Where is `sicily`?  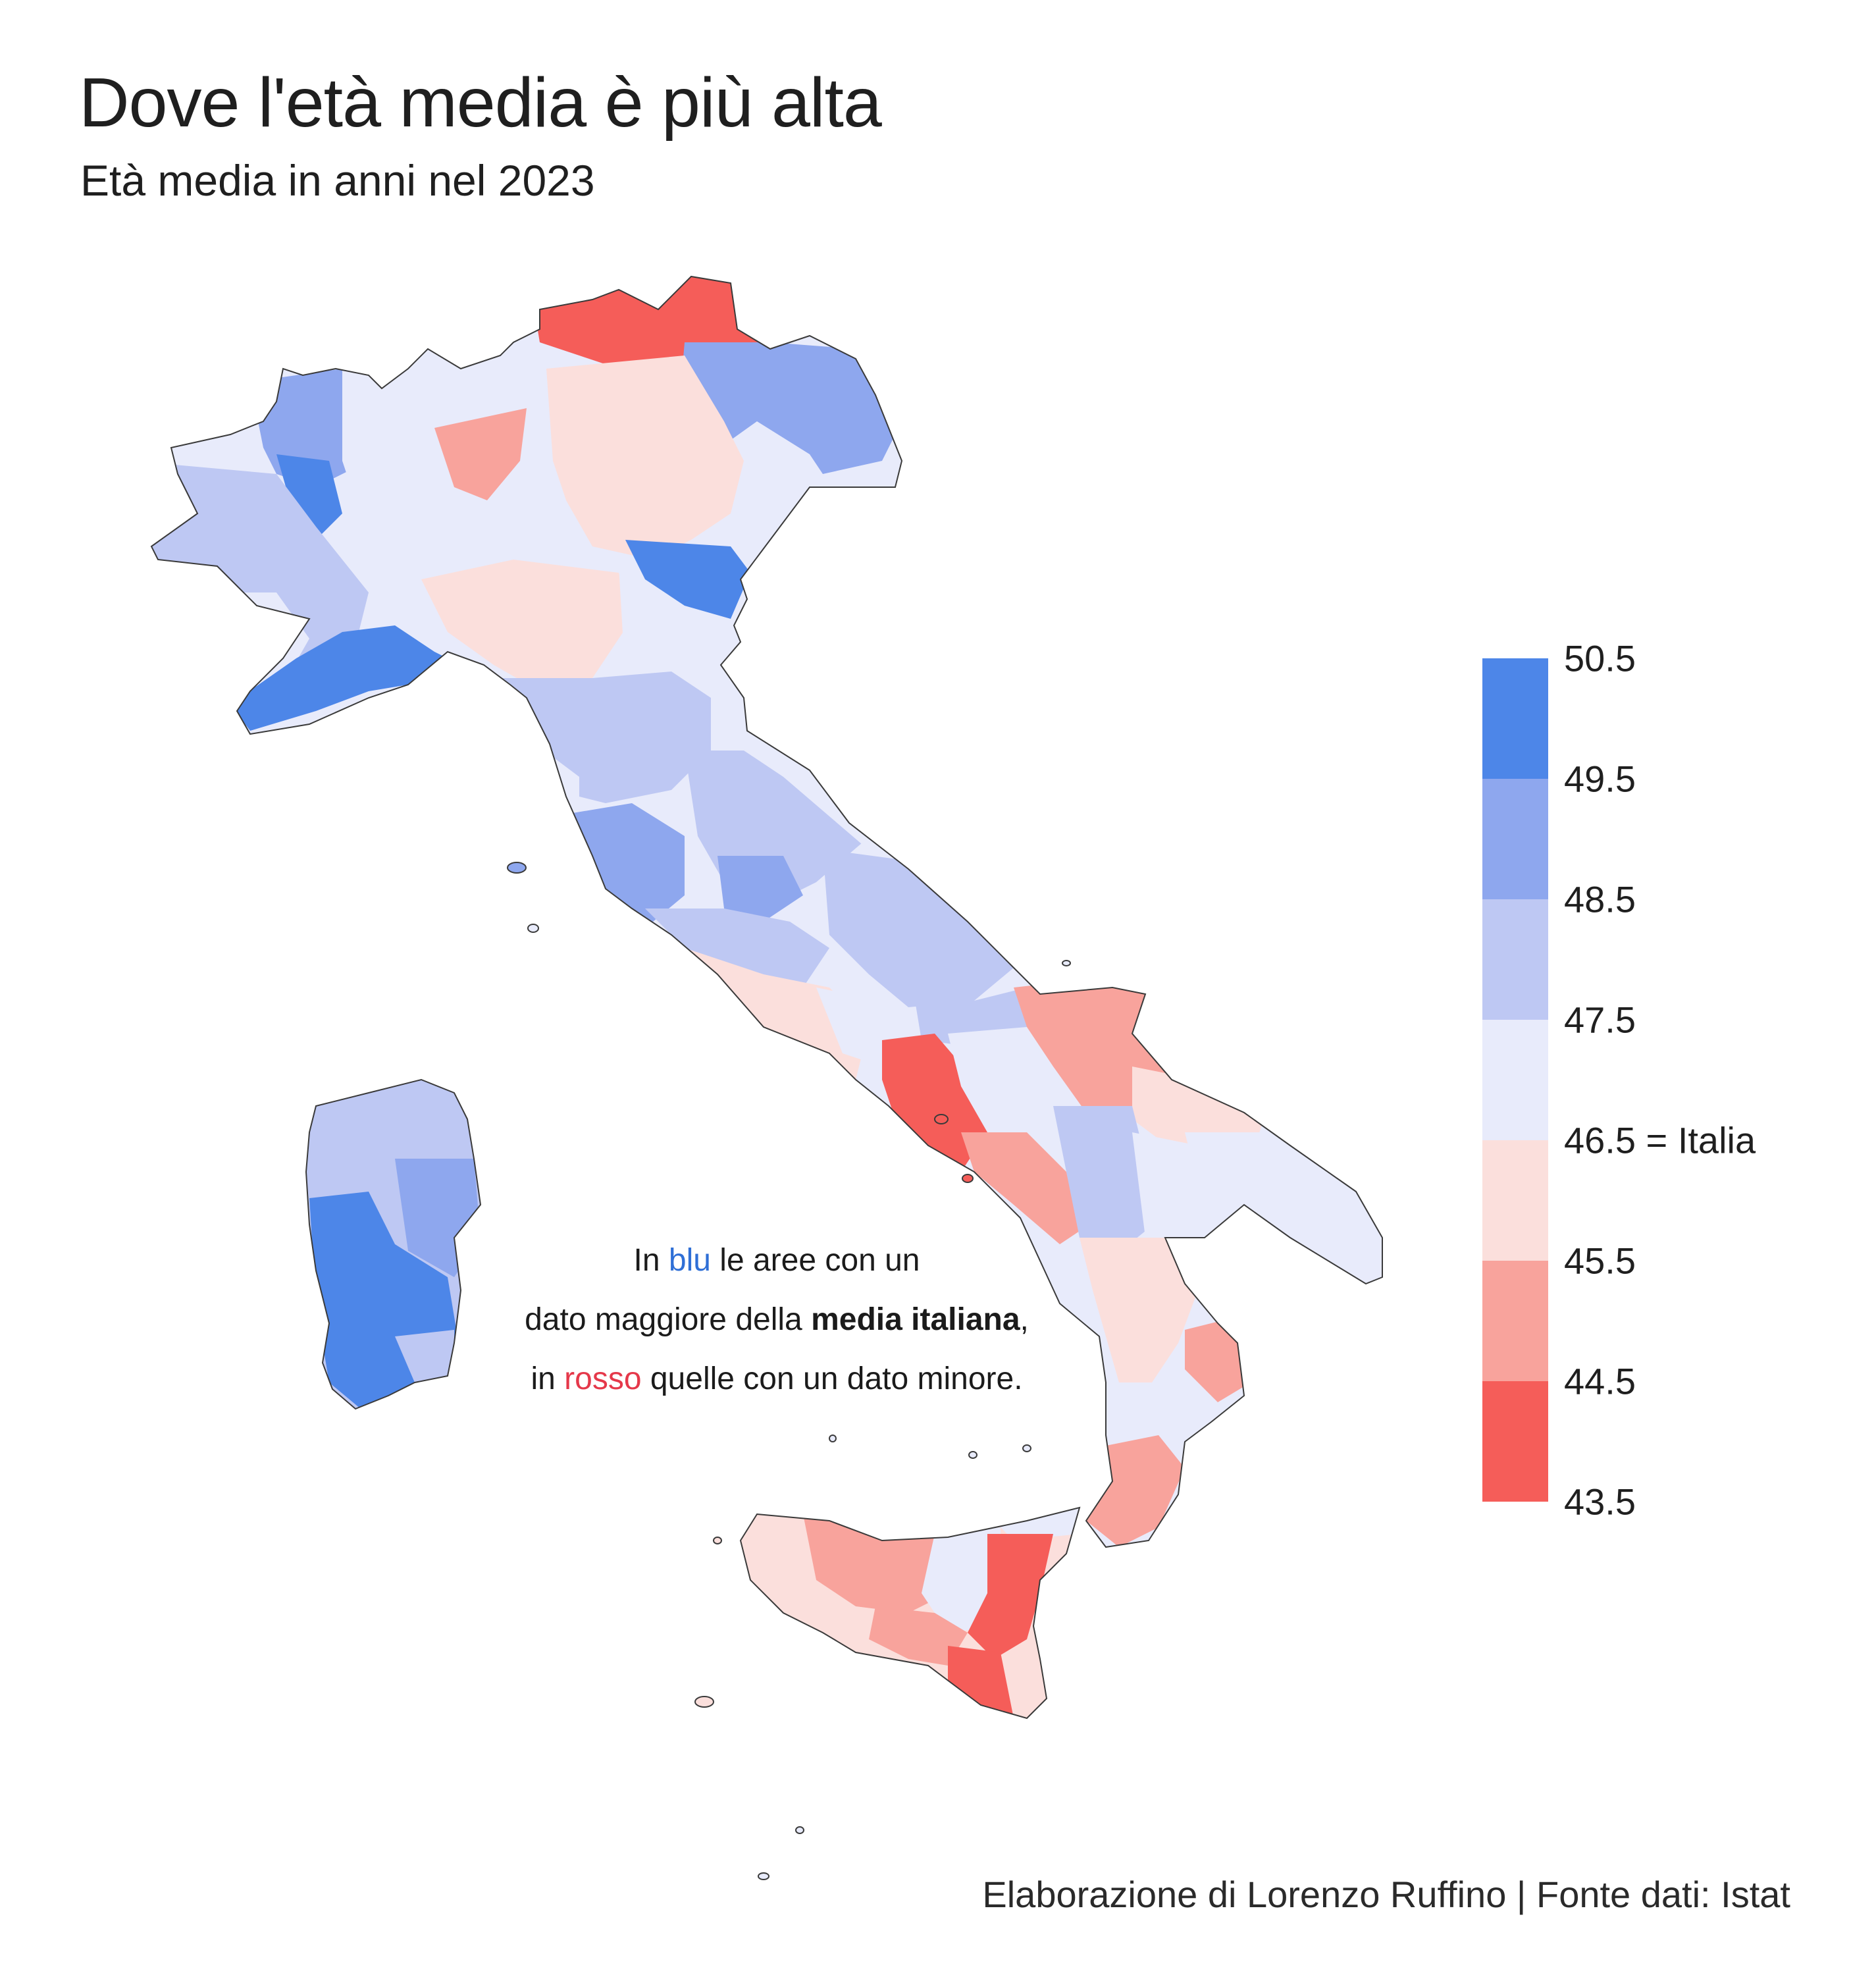
sicily is located at coordinates (910, 1613).